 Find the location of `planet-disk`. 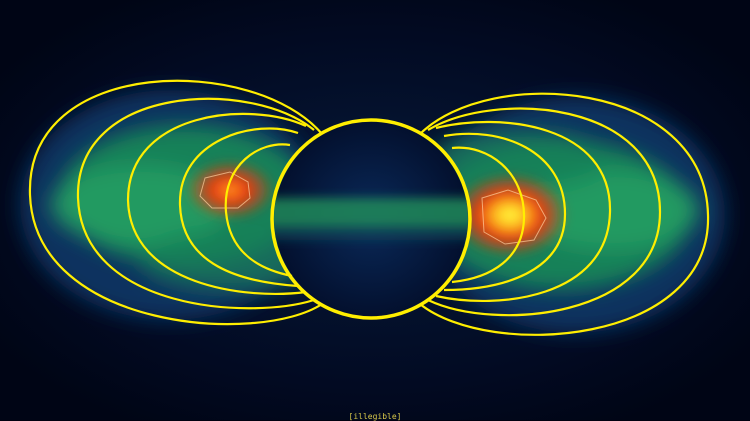

planet-disk is located at coordinates (371, 219).